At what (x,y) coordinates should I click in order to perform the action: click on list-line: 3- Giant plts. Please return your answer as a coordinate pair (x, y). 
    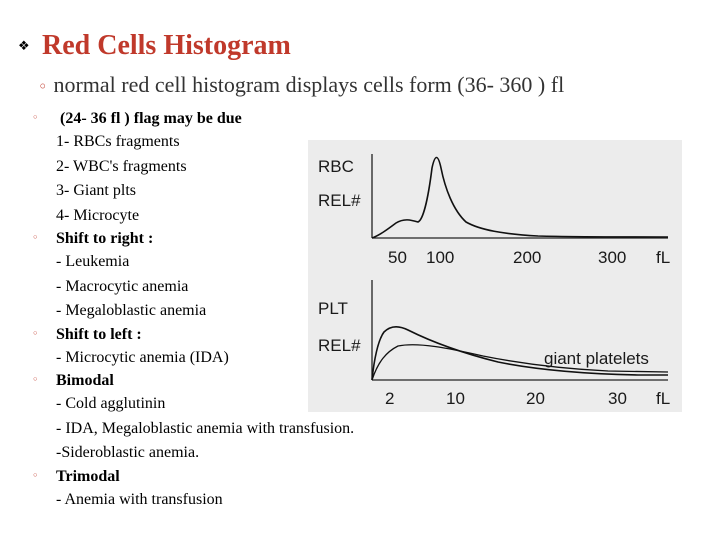
    Looking at the image, I should click on (96, 190).